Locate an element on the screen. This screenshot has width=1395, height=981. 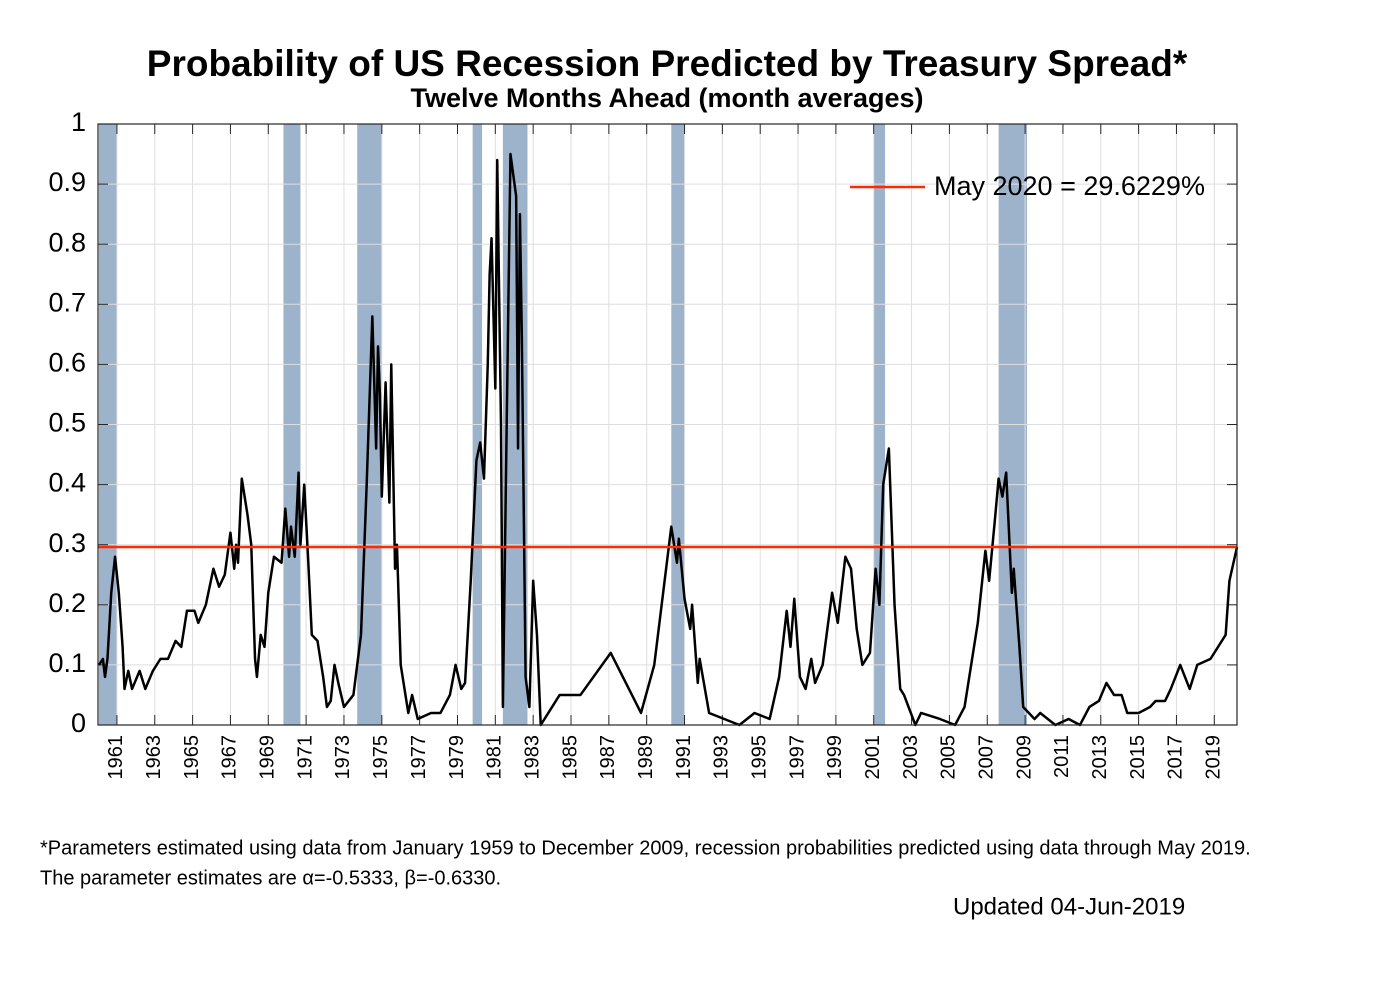
y-tick-label: 0.4 is located at coordinates (67, 483).